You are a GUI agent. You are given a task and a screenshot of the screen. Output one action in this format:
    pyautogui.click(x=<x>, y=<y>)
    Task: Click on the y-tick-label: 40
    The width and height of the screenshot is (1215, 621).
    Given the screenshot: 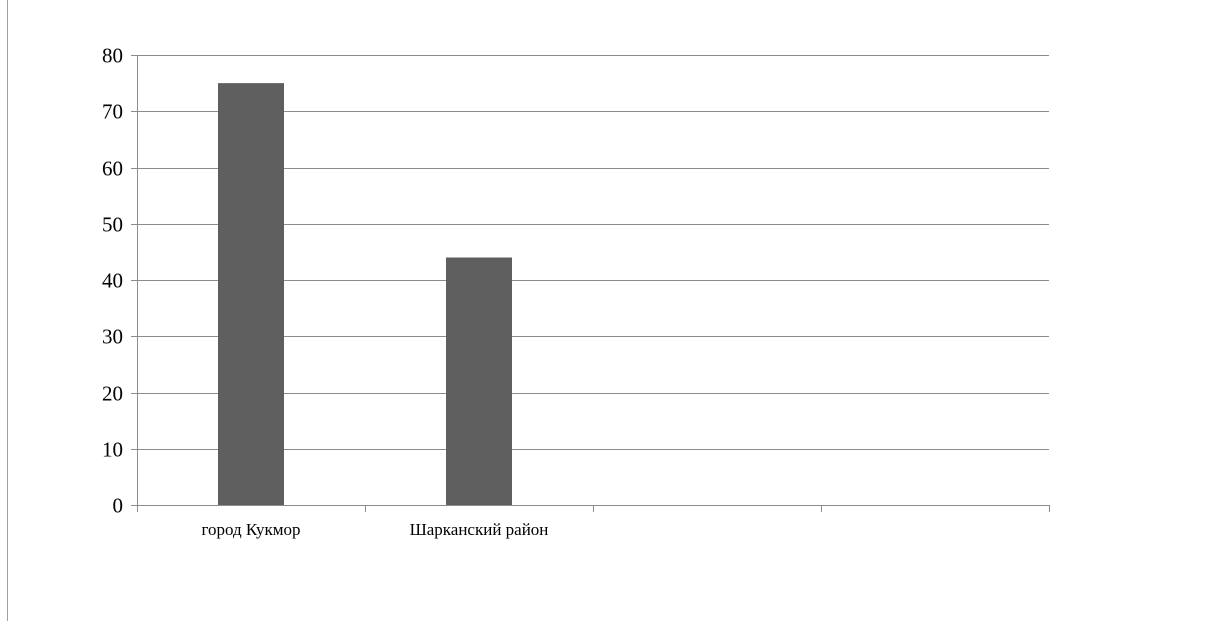 What is the action you would take?
    pyautogui.click(x=112, y=281)
    